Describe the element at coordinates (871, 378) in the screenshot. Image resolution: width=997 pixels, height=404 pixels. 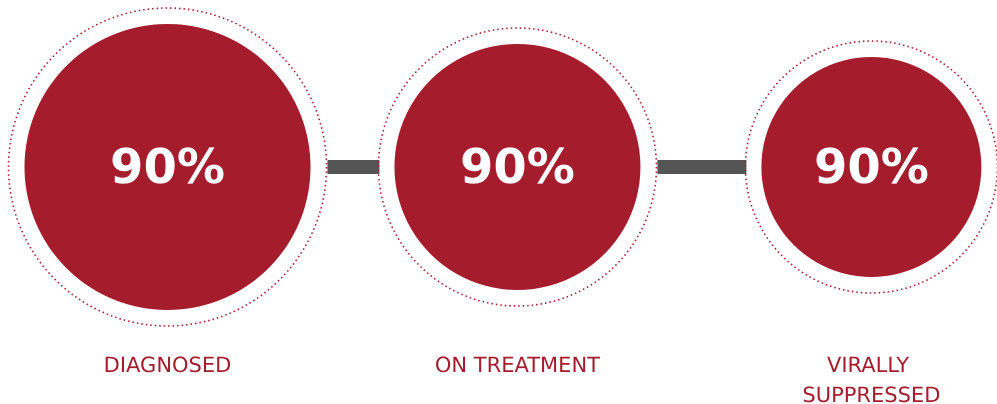
I see `category-label: VIRALLY SUPPRESSED` at that location.